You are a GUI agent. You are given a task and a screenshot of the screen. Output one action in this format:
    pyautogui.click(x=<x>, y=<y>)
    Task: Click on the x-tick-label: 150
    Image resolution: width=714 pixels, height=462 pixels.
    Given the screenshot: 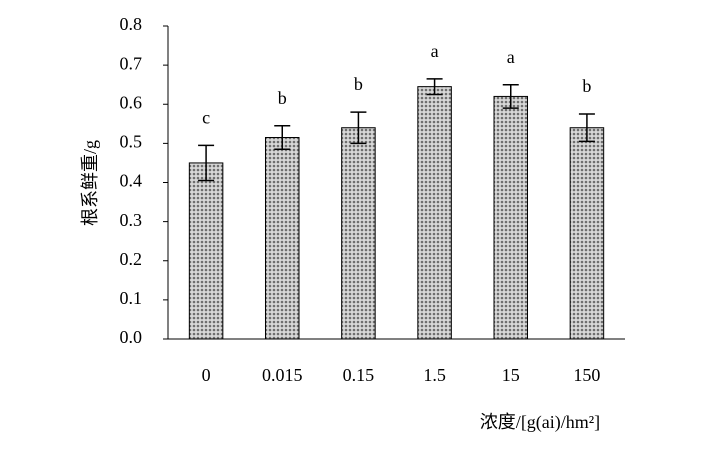 What is the action you would take?
    pyautogui.click(x=586, y=375)
    